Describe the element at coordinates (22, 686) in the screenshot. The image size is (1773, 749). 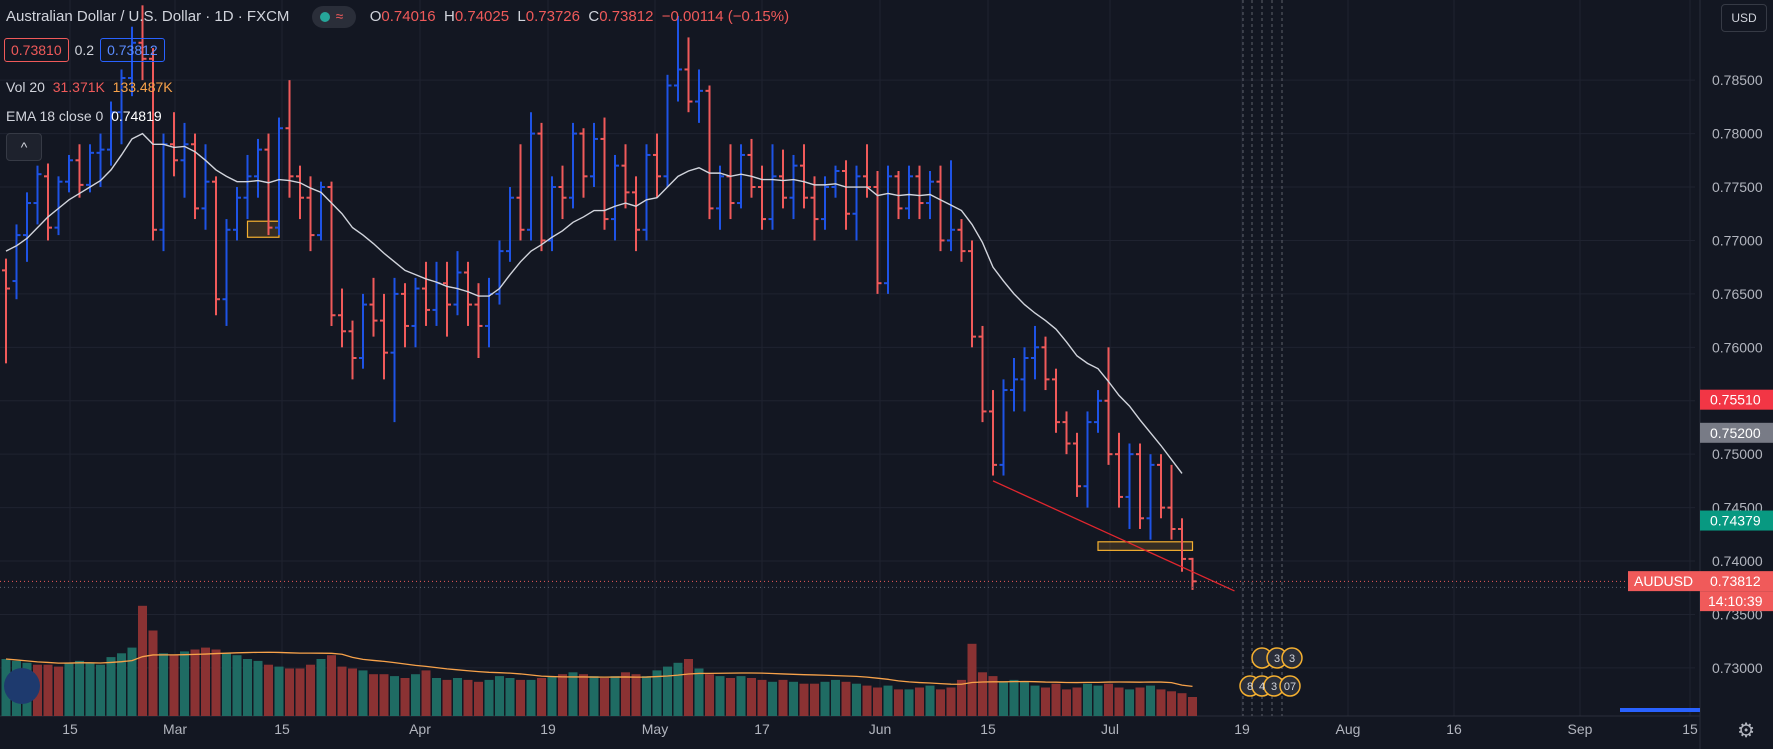
I see `tradingview-logo-icon` at that location.